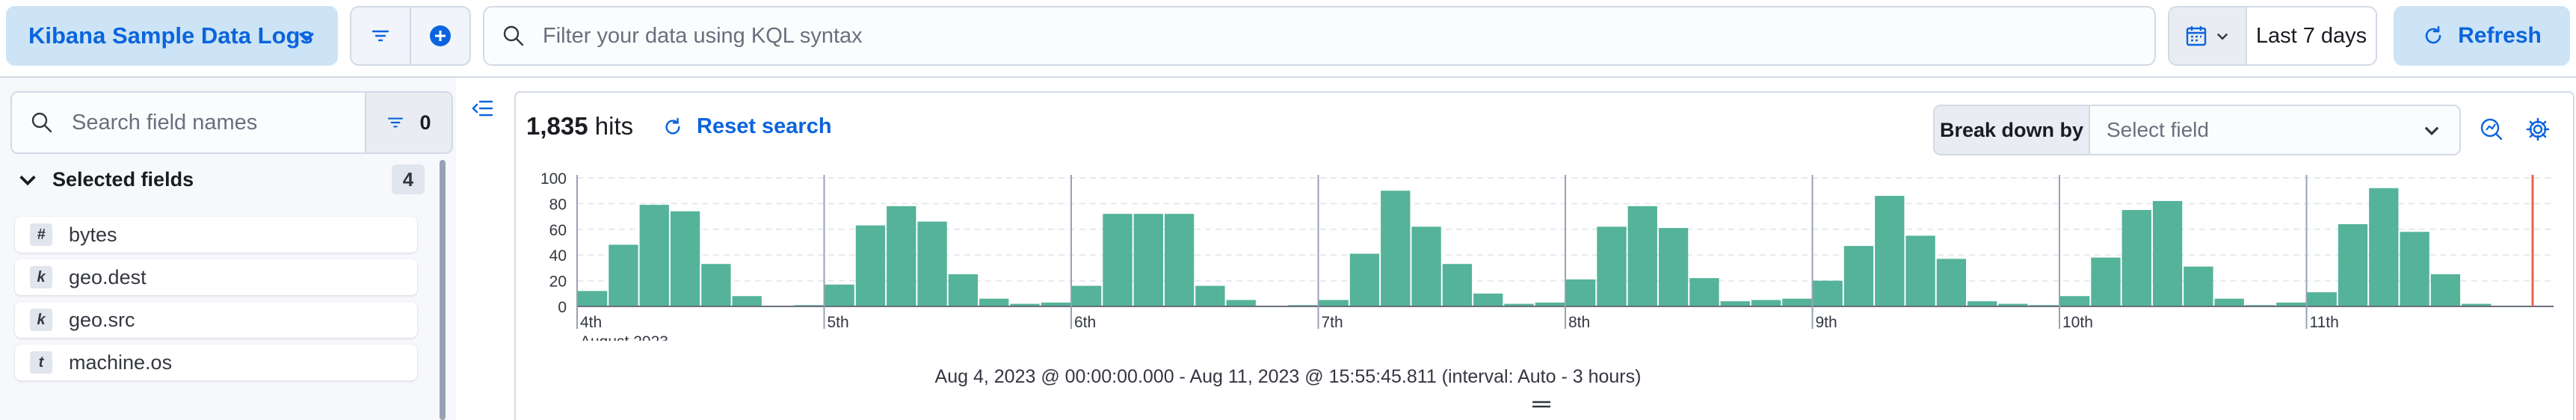 The width and height of the screenshot is (2576, 420). I want to click on y-tick-label: 40, so click(558, 256).